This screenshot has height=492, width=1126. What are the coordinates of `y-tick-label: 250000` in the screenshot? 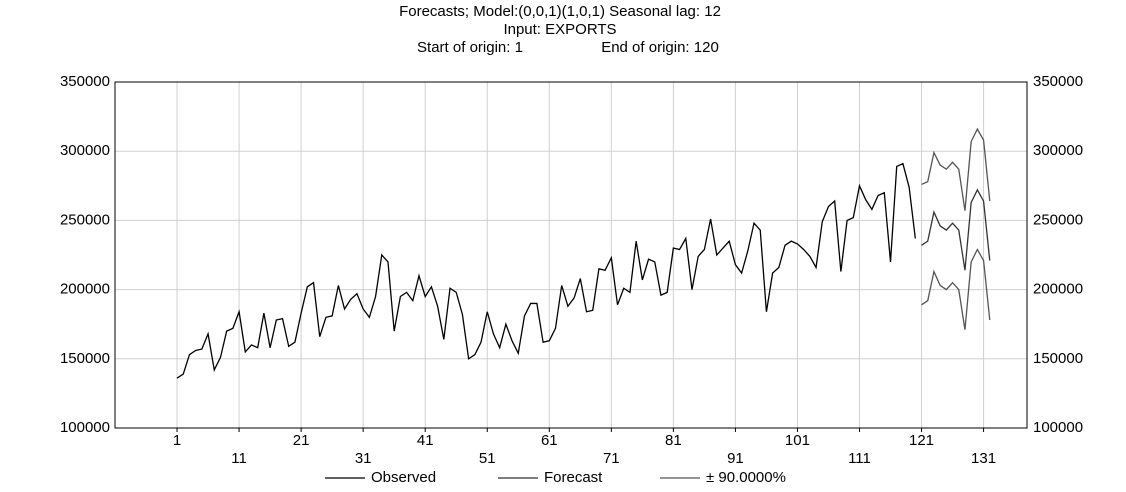 It's located at (85, 219).